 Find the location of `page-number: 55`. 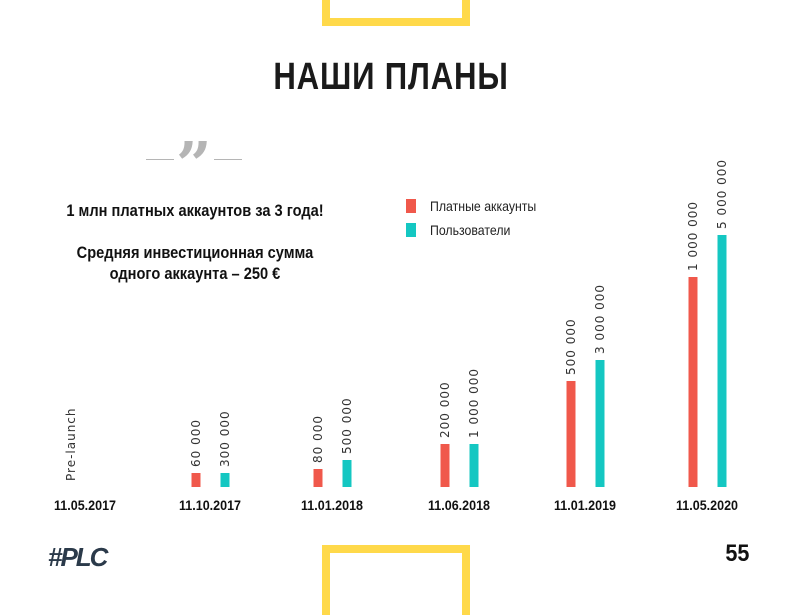

page-number: 55 is located at coordinates (737, 553).